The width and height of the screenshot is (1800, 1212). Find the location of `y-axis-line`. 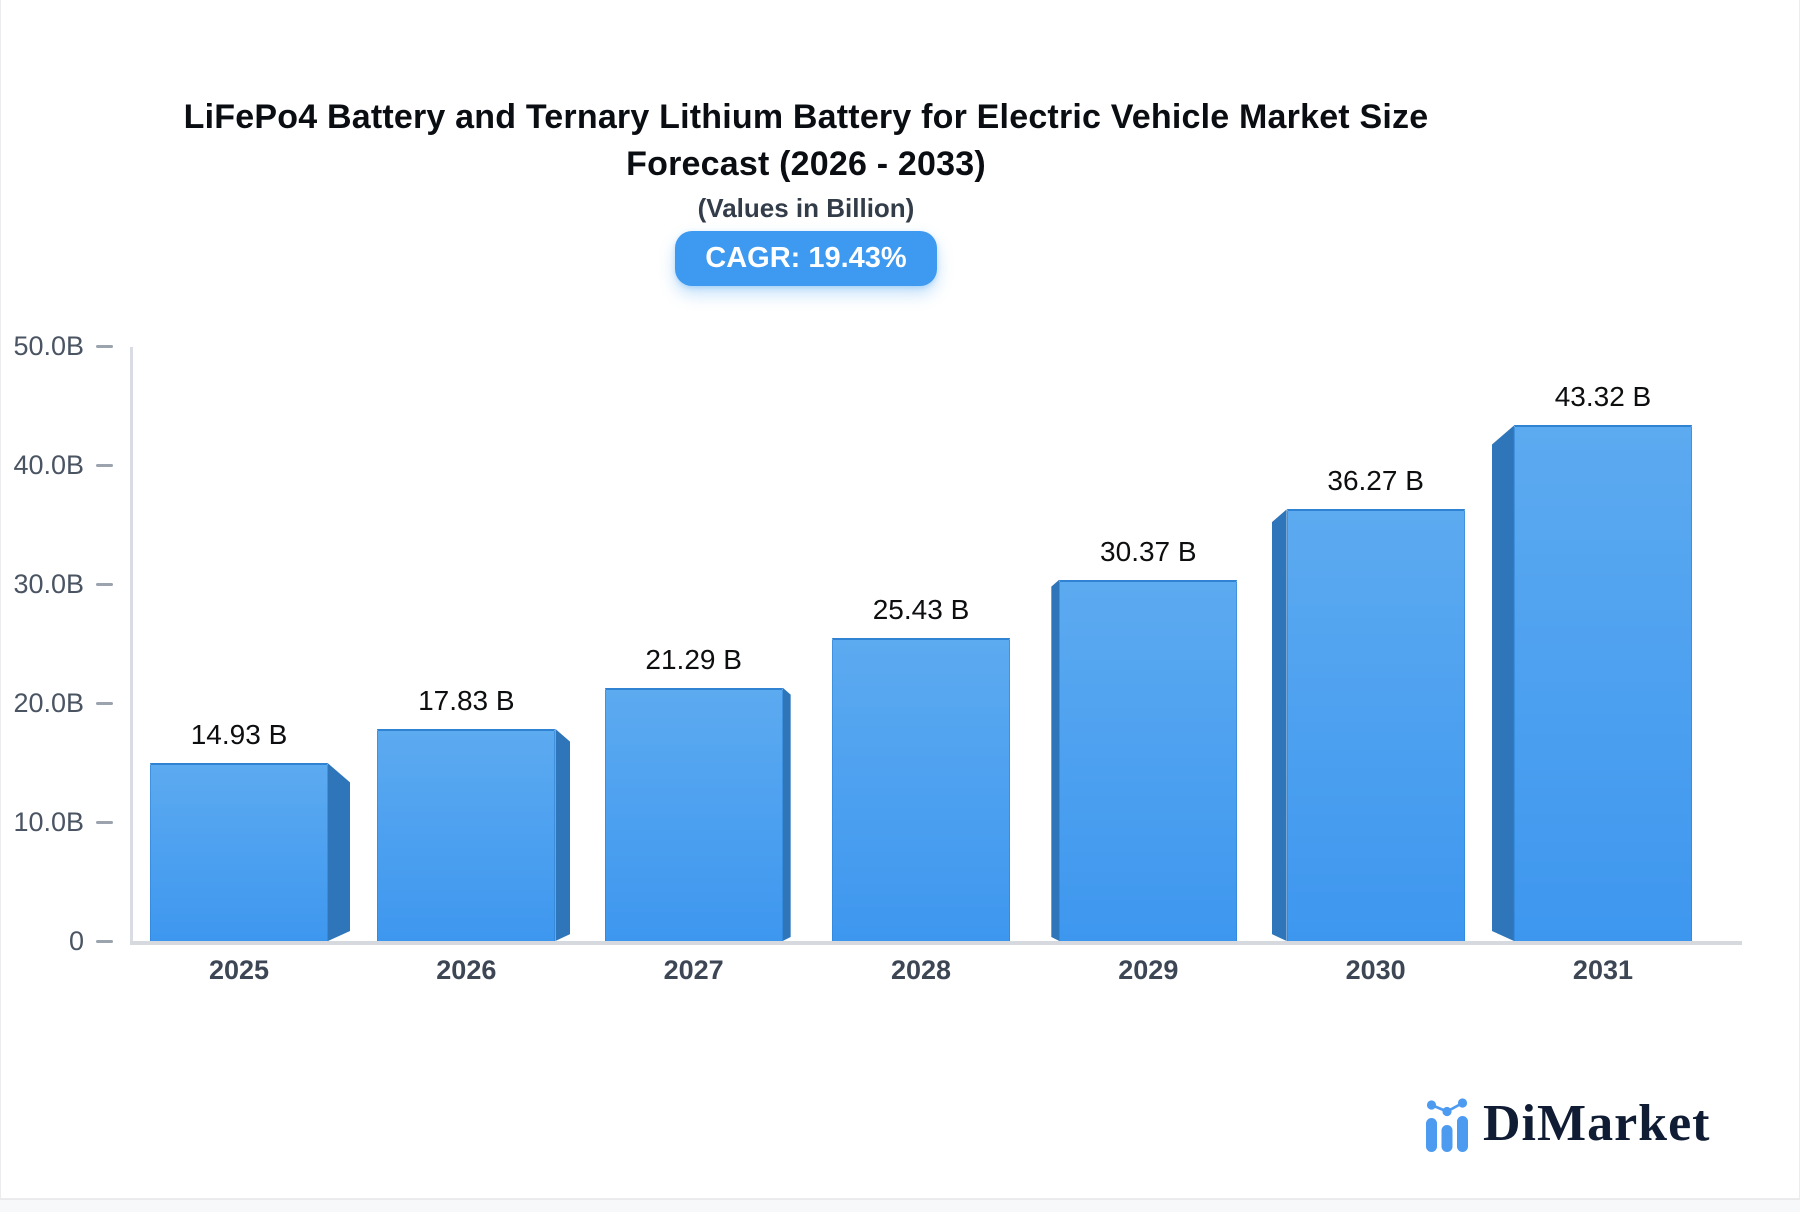

y-axis-line is located at coordinates (131, 646).